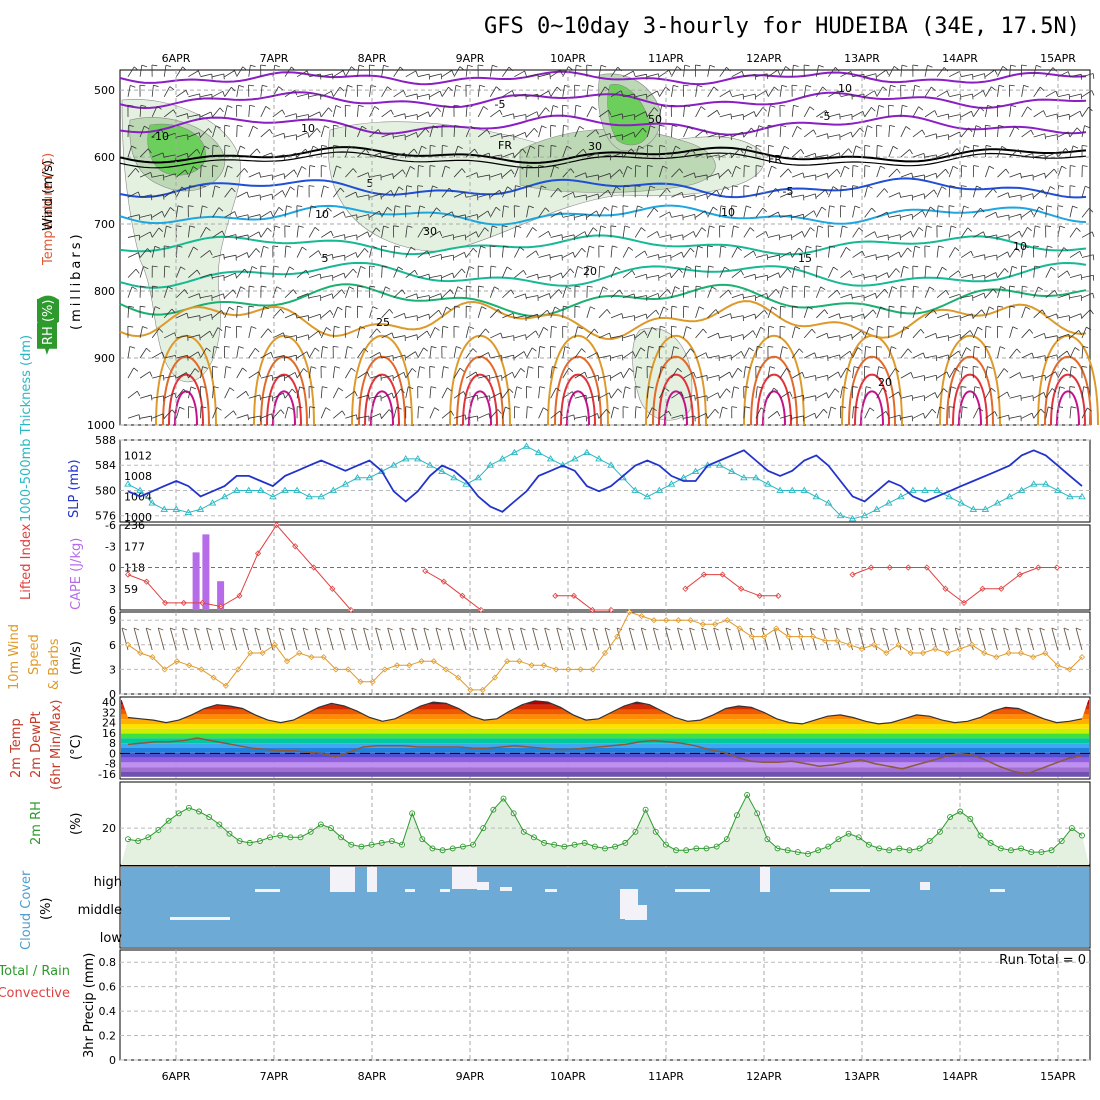 This screenshot has width=1100, height=1100. What do you see at coordinates (483, 886) in the screenshot?
I see `cloud-gap` at bounding box center [483, 886].